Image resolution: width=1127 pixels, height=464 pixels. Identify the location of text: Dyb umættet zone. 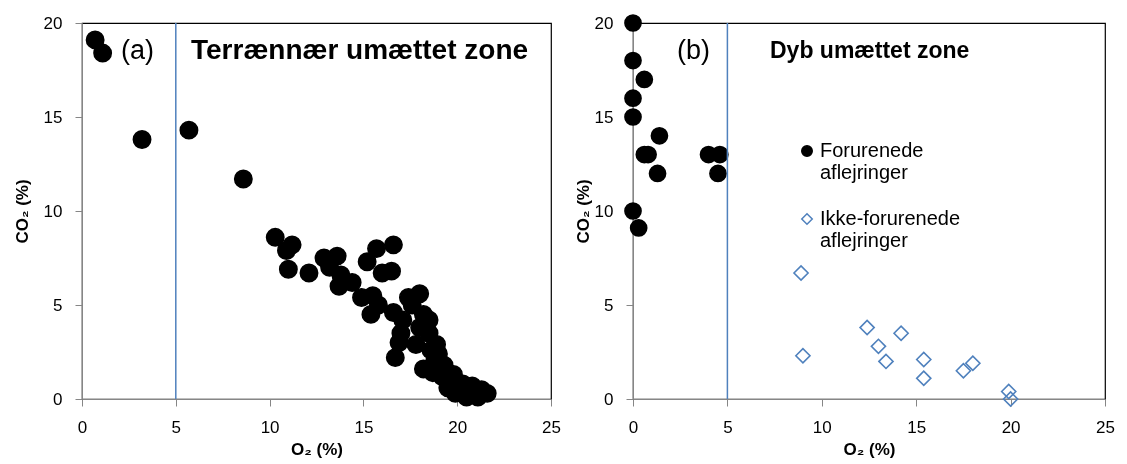
(870, 50).